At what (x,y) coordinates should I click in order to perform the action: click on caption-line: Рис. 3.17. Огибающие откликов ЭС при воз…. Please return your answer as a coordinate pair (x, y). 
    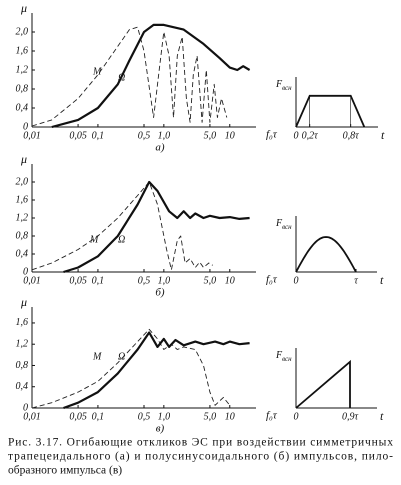
    Looking at the image, I should click on (200, 443).